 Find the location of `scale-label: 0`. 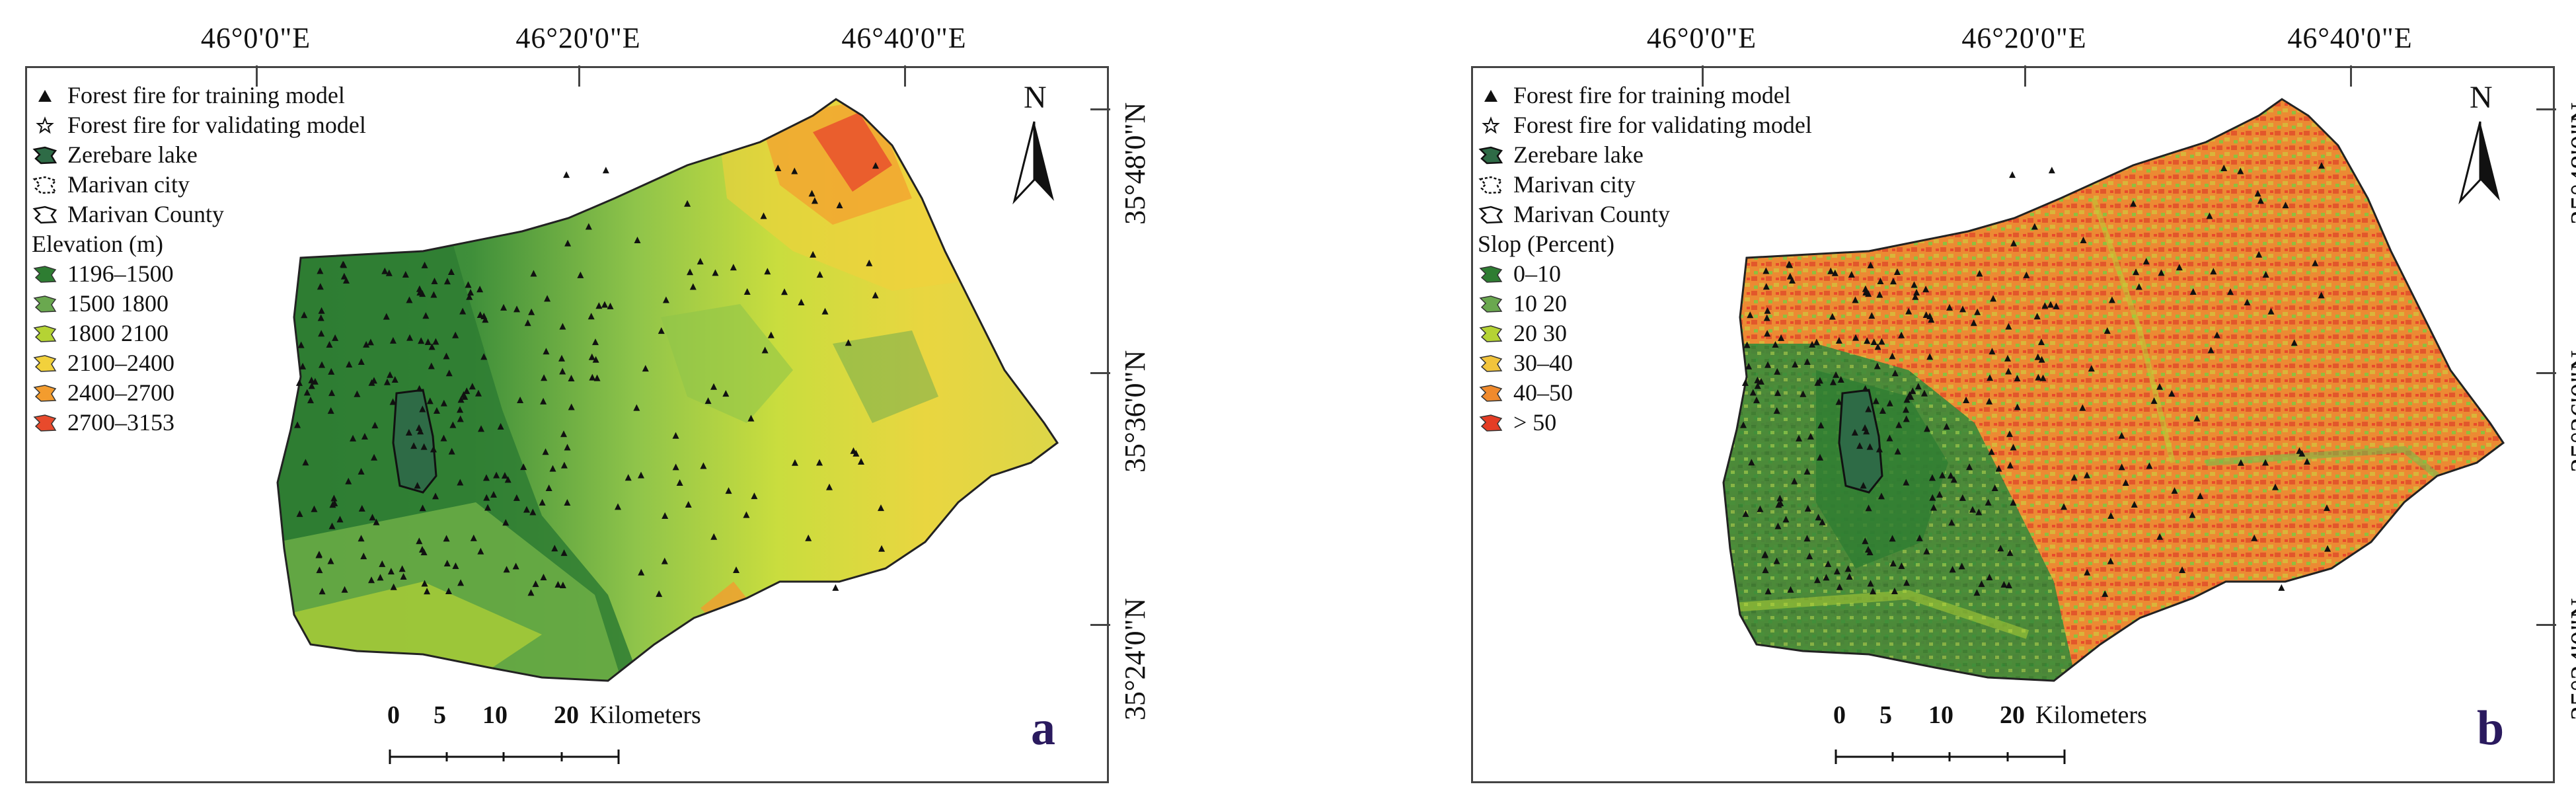

scale-label: 0 is located at coordinates (1839, 715).